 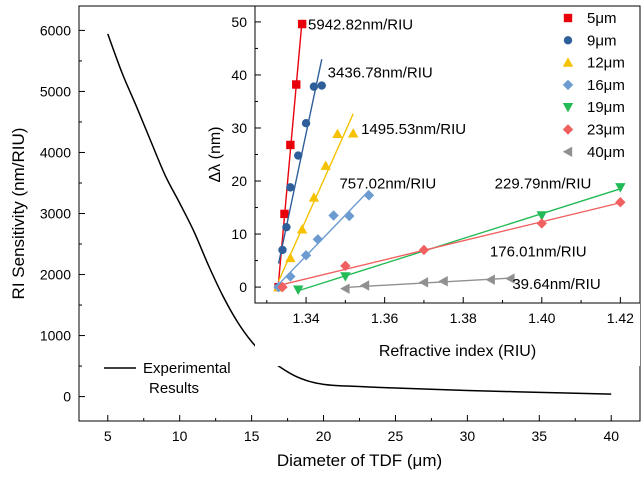 I want to click on main-y-tick-label: 6000, so click(x=55, y=30).